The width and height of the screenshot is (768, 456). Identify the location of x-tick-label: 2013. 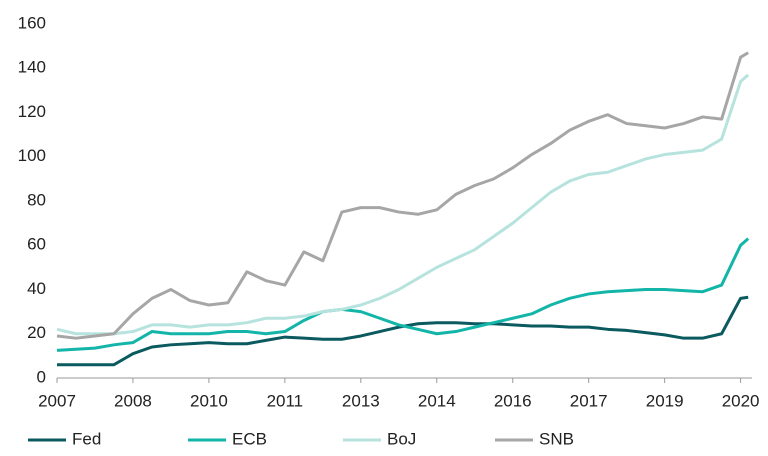
(361, 400).